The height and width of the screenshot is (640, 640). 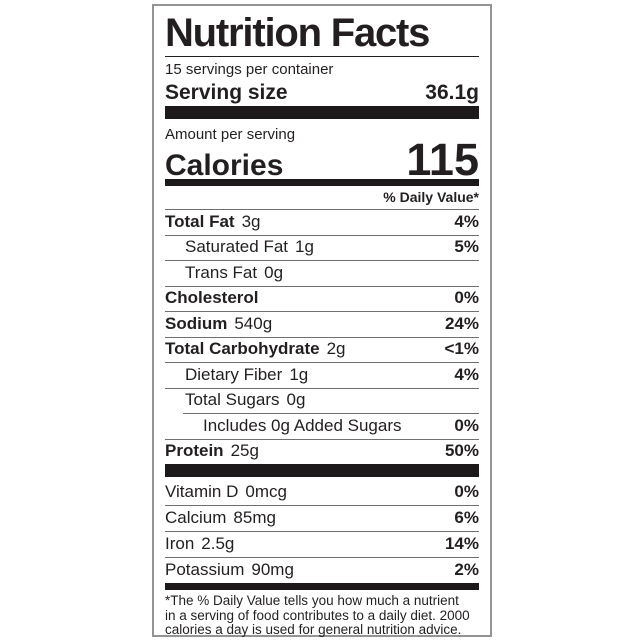 I want to click on servings-per-container: 15 servings per container, so click(x=249, y=69).